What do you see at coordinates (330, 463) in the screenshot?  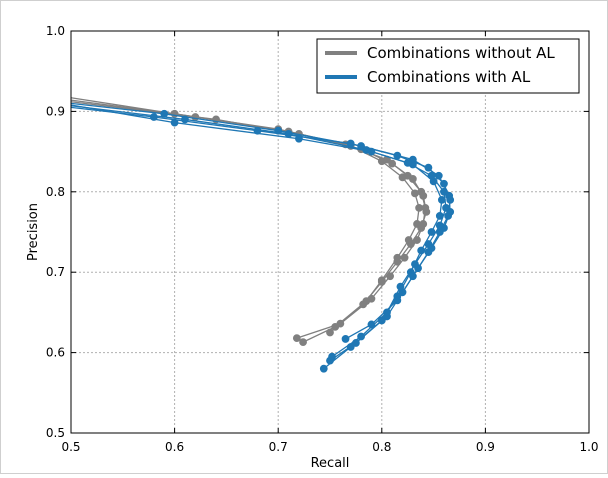 I see `x-axis-label: Recall` at bounding box center [330, 463].